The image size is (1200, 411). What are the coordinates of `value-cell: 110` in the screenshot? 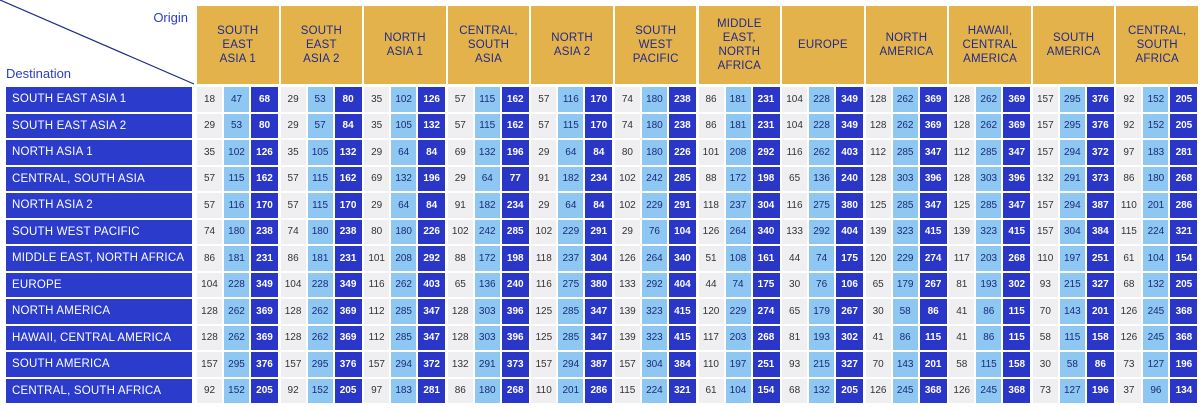 It's located at (1129, 205).